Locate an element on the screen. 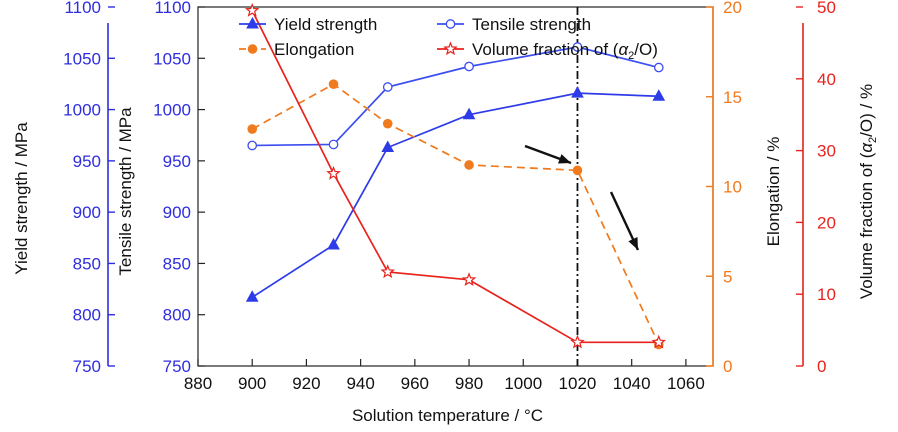 Image resolution: width=898 pixels, height=432 pixels. elongation-axis-label: Elongation / % is located at coordinates (773, 192).